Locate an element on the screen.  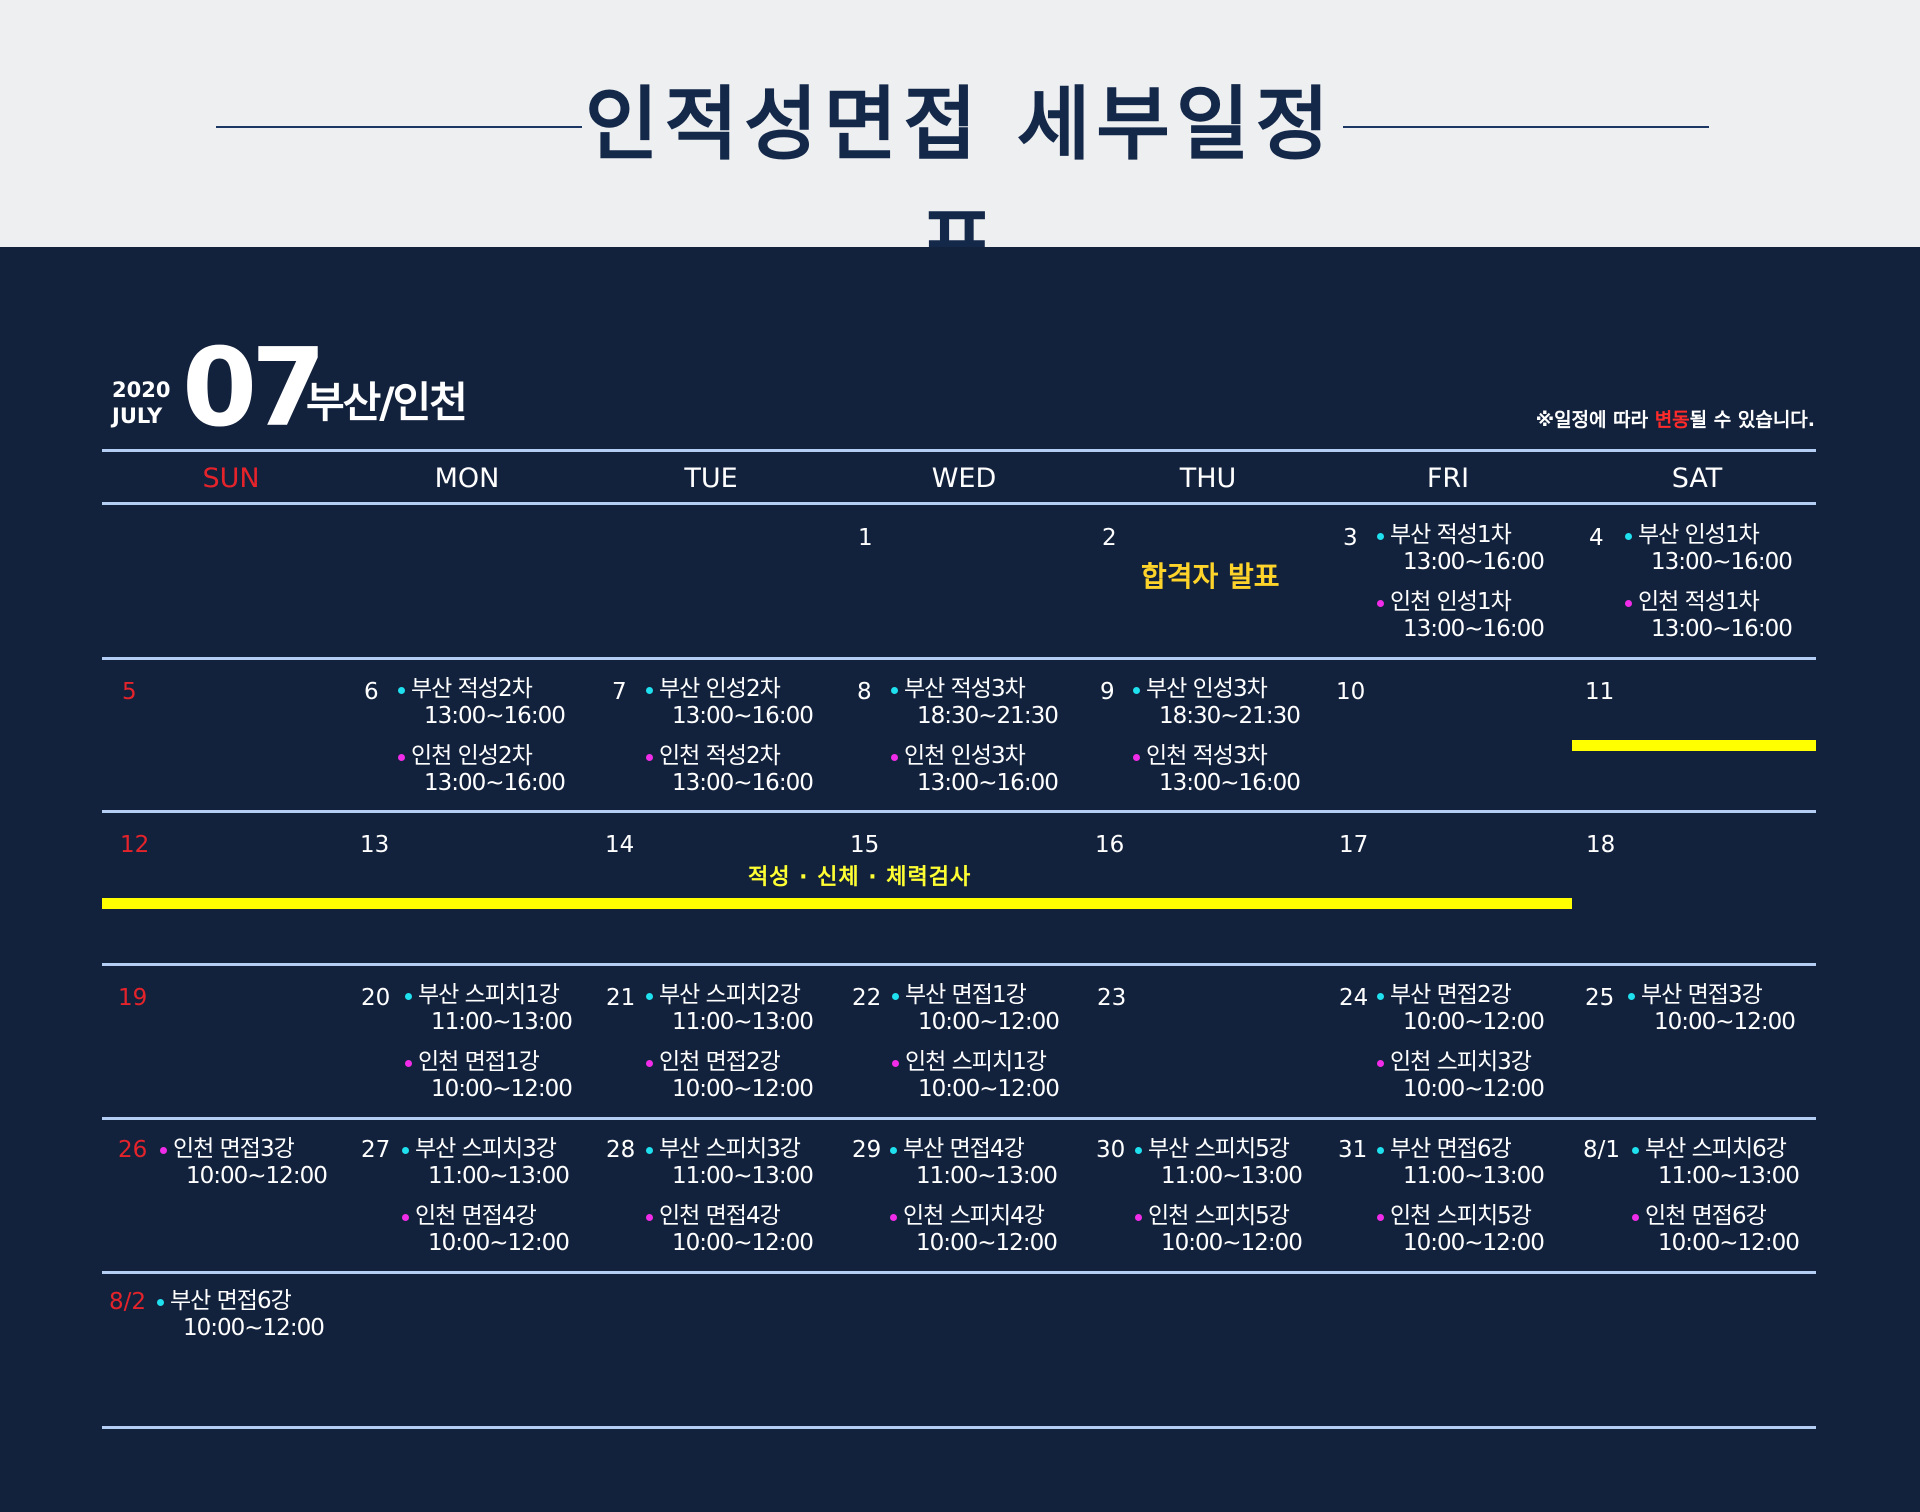
event-busan: 부산 면접2강 10:00~12:00 is located at coordinates (1461, 1009).